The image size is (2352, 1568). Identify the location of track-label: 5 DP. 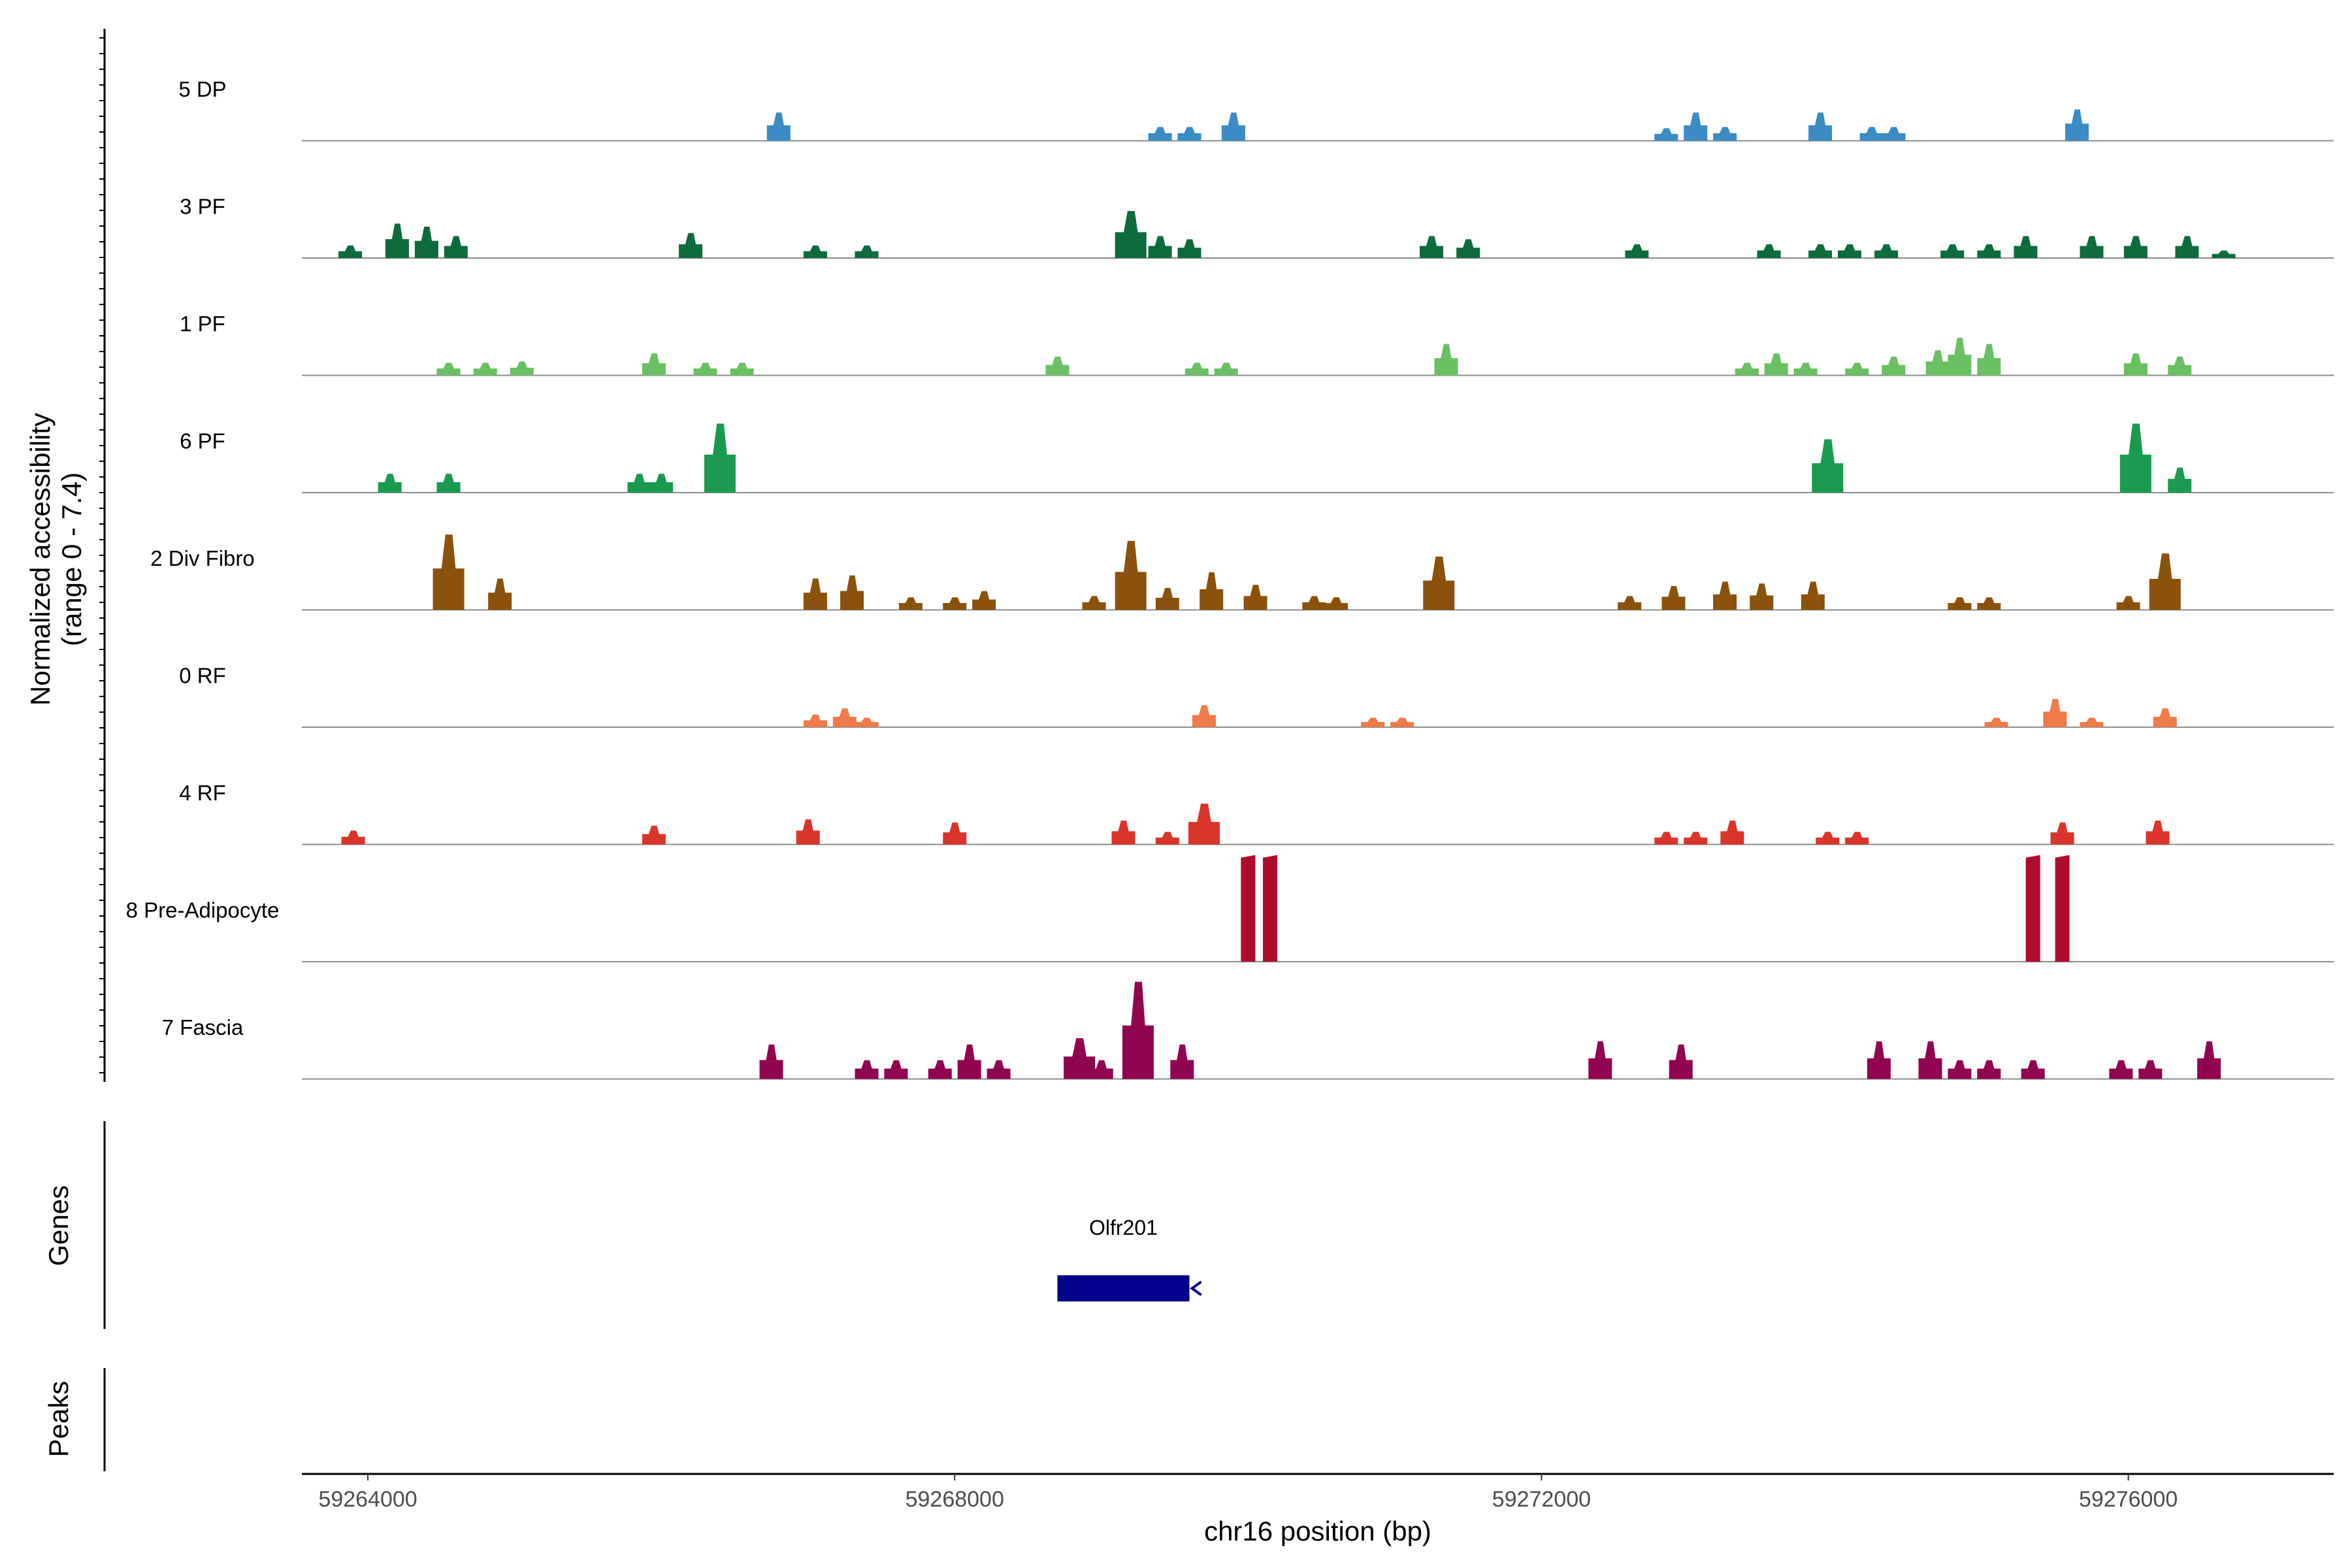
(202, 89).